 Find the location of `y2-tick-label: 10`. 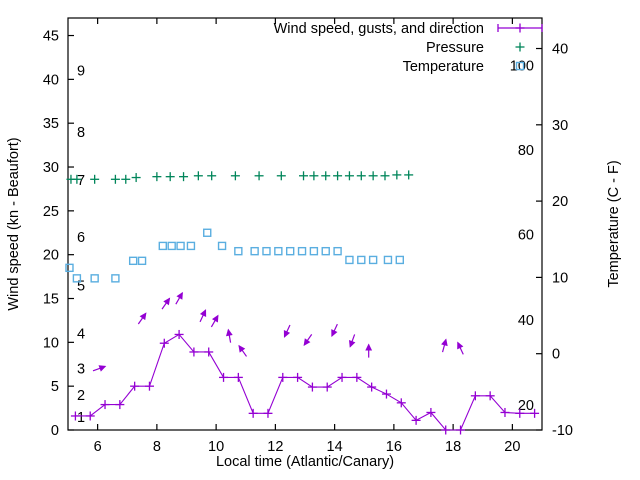

y2-tick-label: 10 is located at coordinates (560, 278).